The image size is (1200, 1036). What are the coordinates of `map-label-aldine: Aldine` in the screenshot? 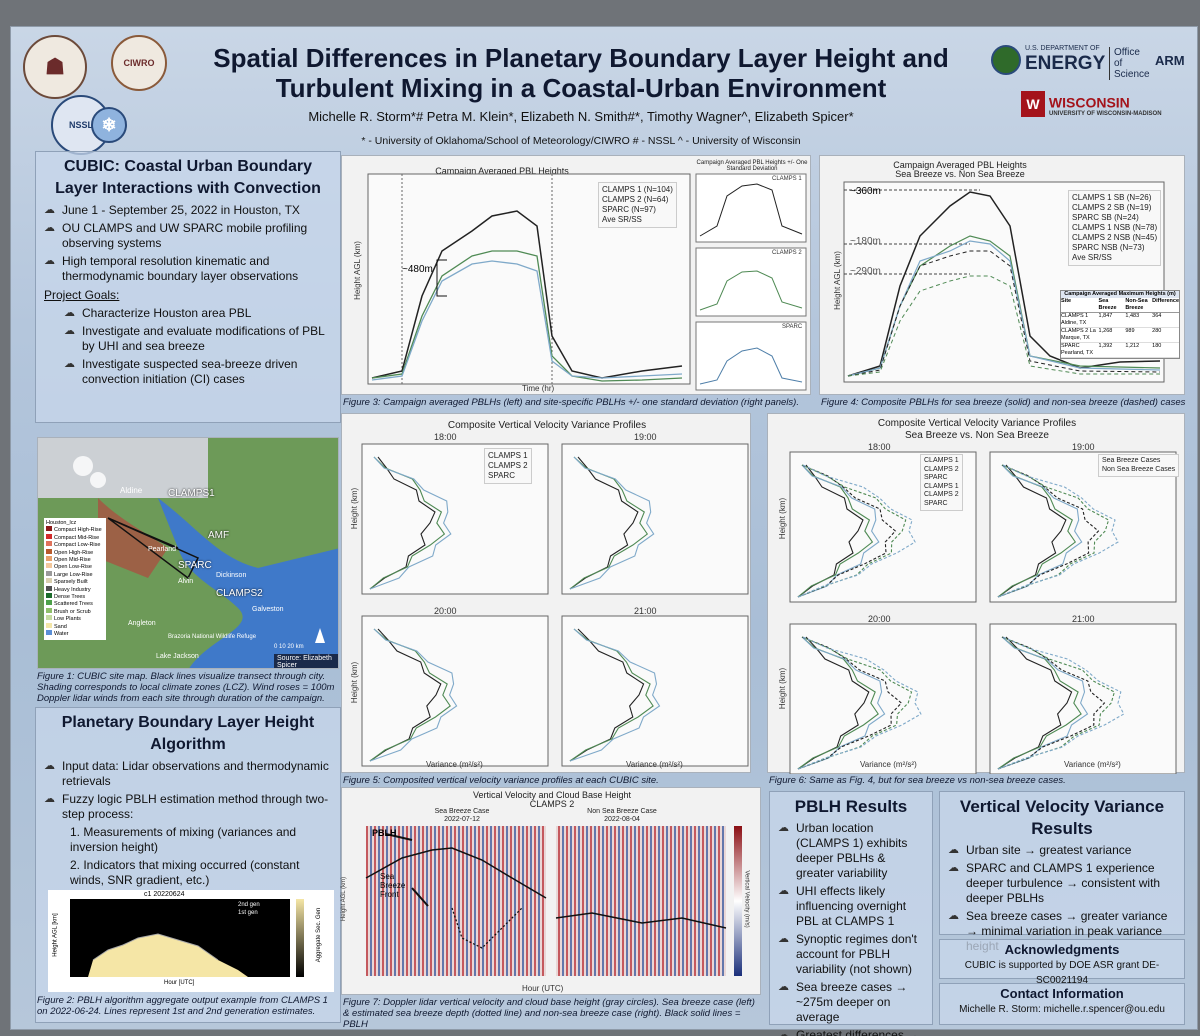 It's located at (131, 490).